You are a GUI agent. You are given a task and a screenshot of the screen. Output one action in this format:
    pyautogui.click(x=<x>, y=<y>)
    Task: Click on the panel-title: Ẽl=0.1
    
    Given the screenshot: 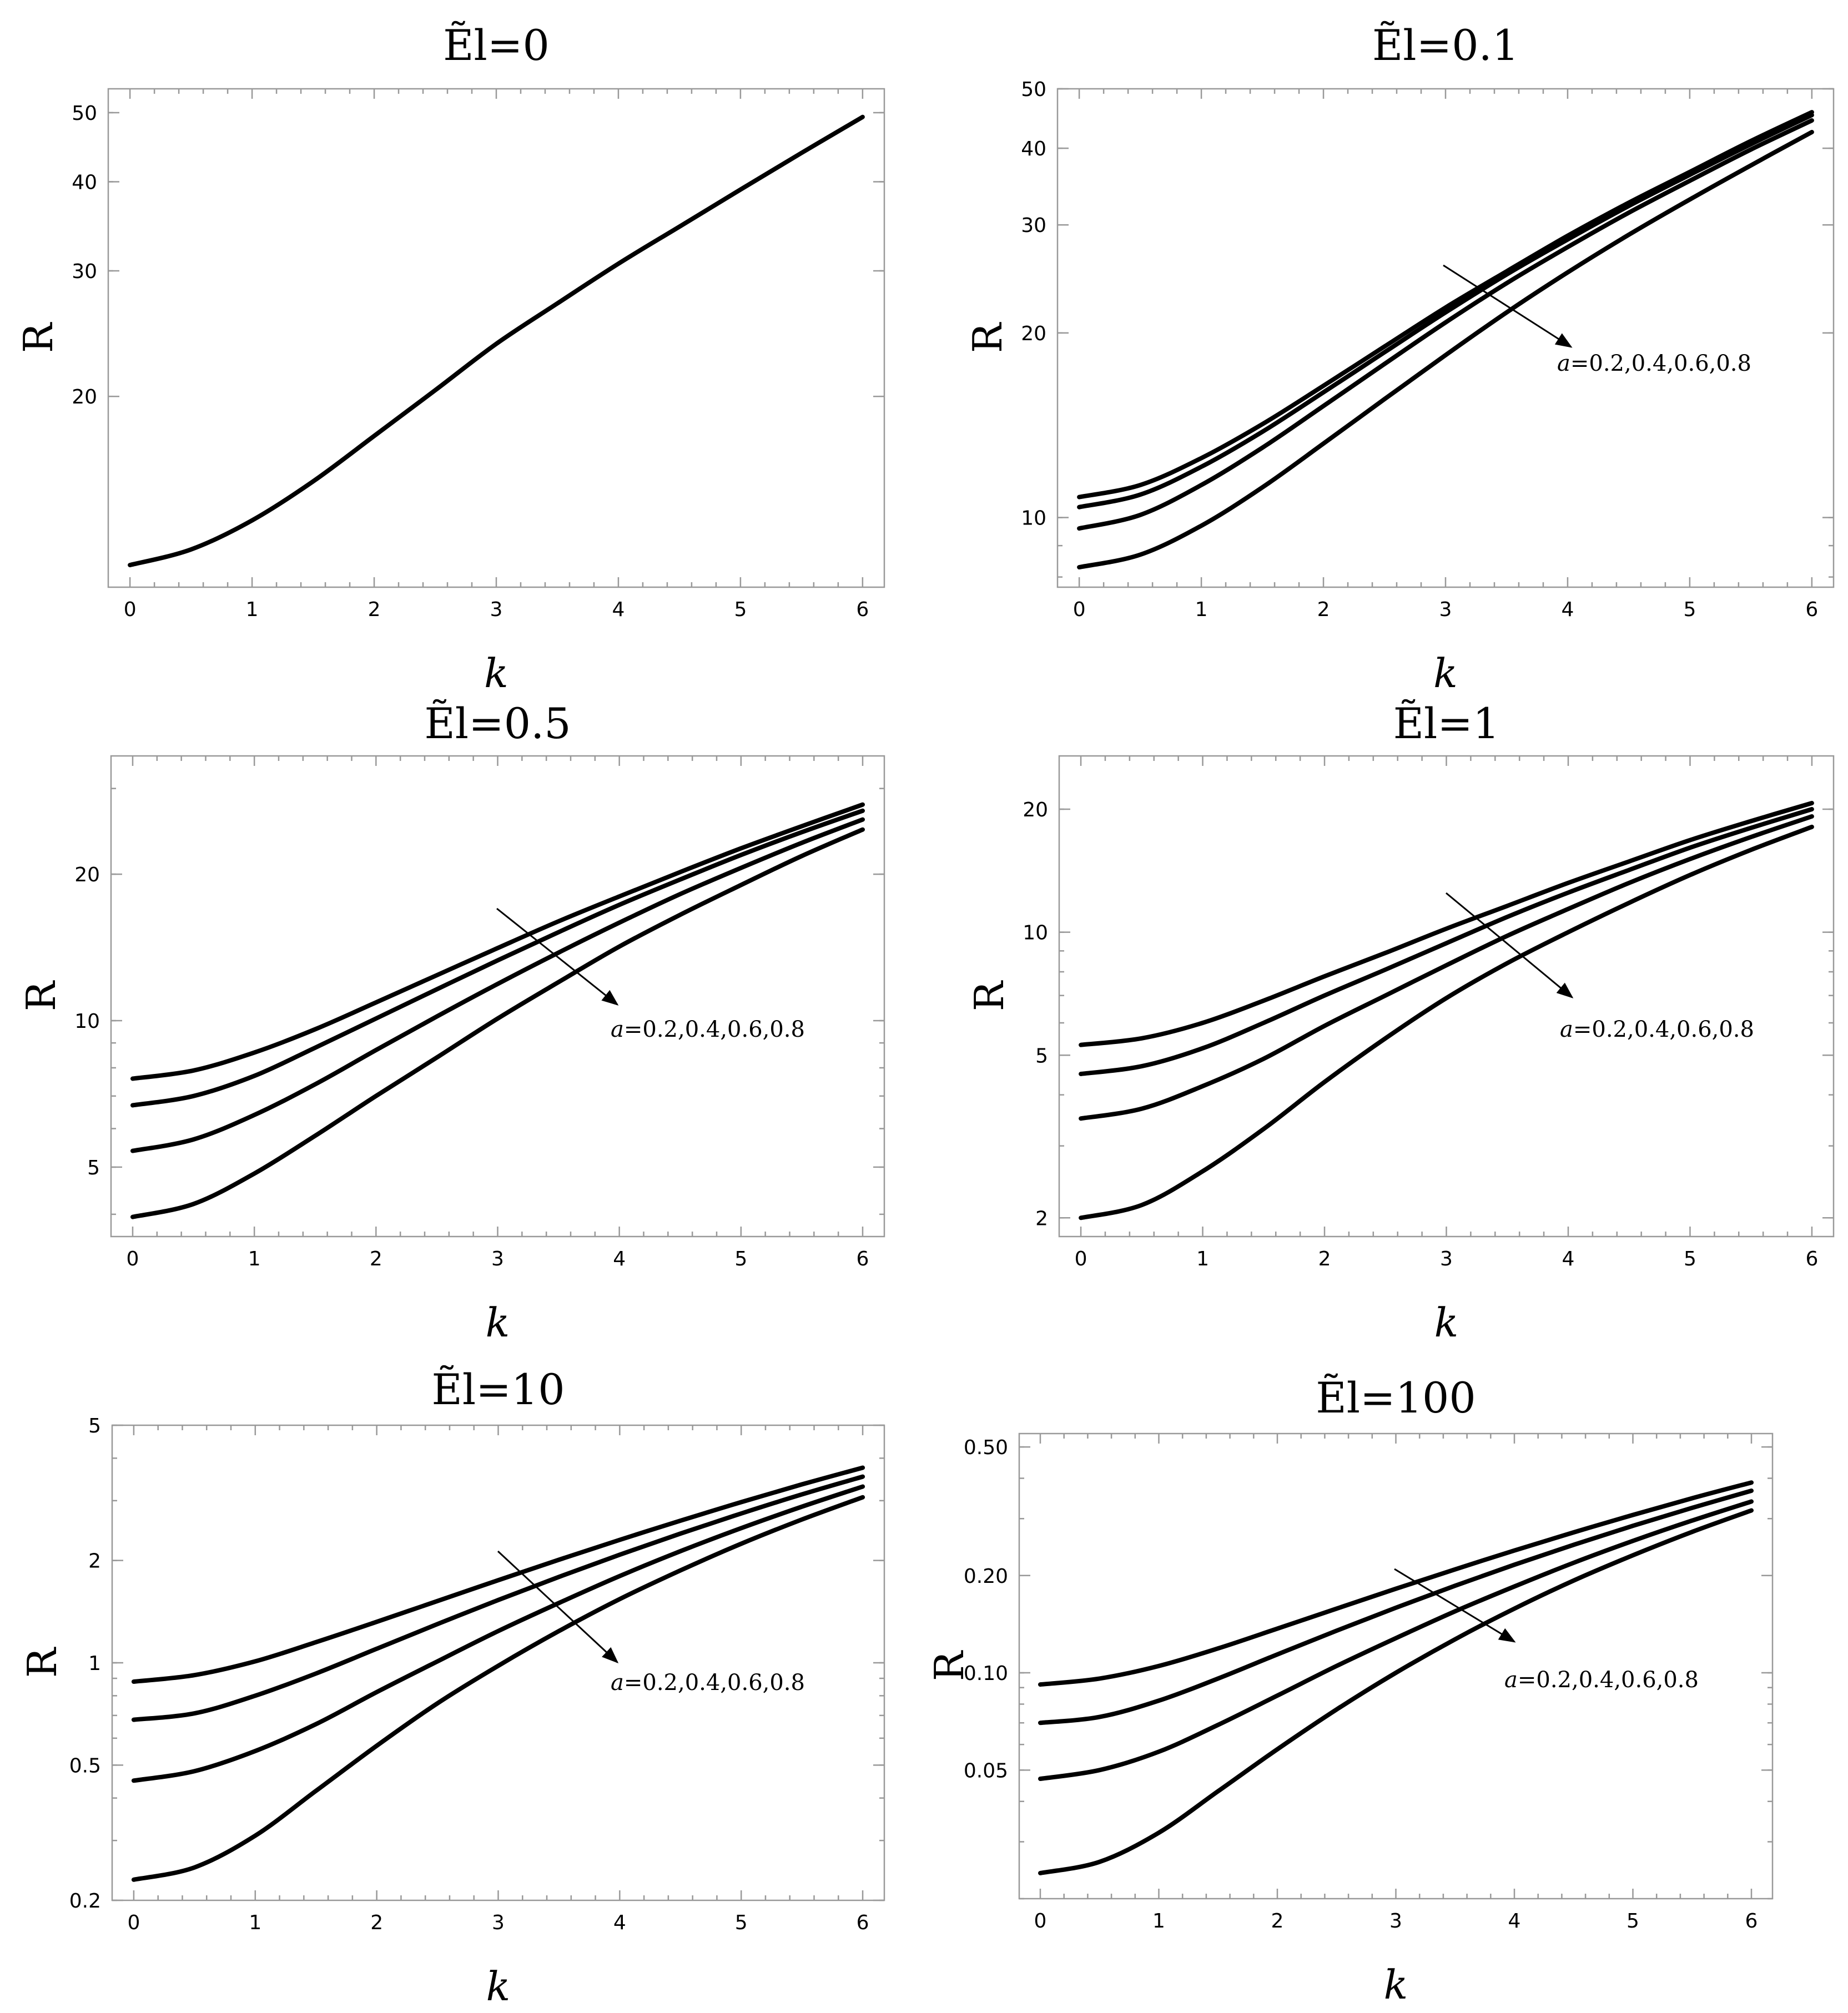 What is the action you would take?
    pyautogui.click(x=1445, y=45)
    